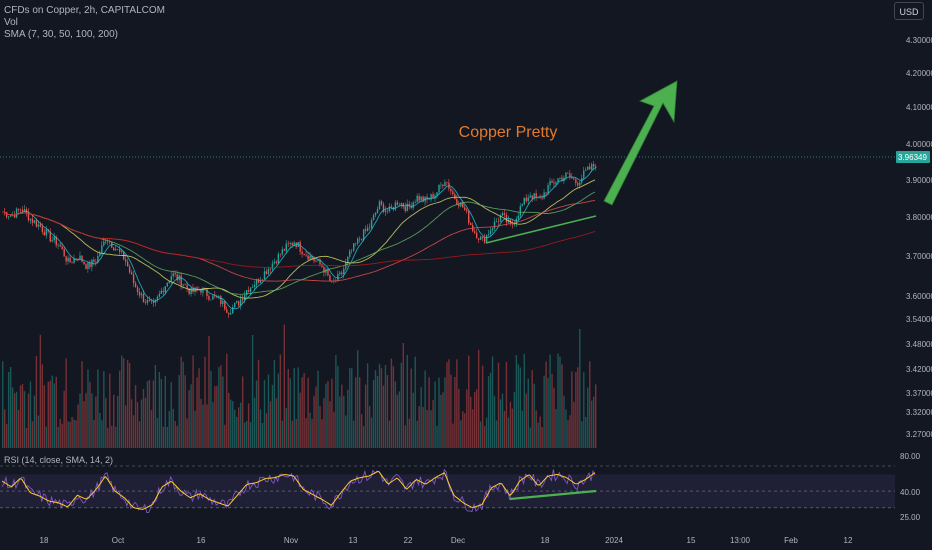 The width and height of the screenshot is (932, 550). I want to click on rsi-tick-label: 40.00, so click(910, 492).